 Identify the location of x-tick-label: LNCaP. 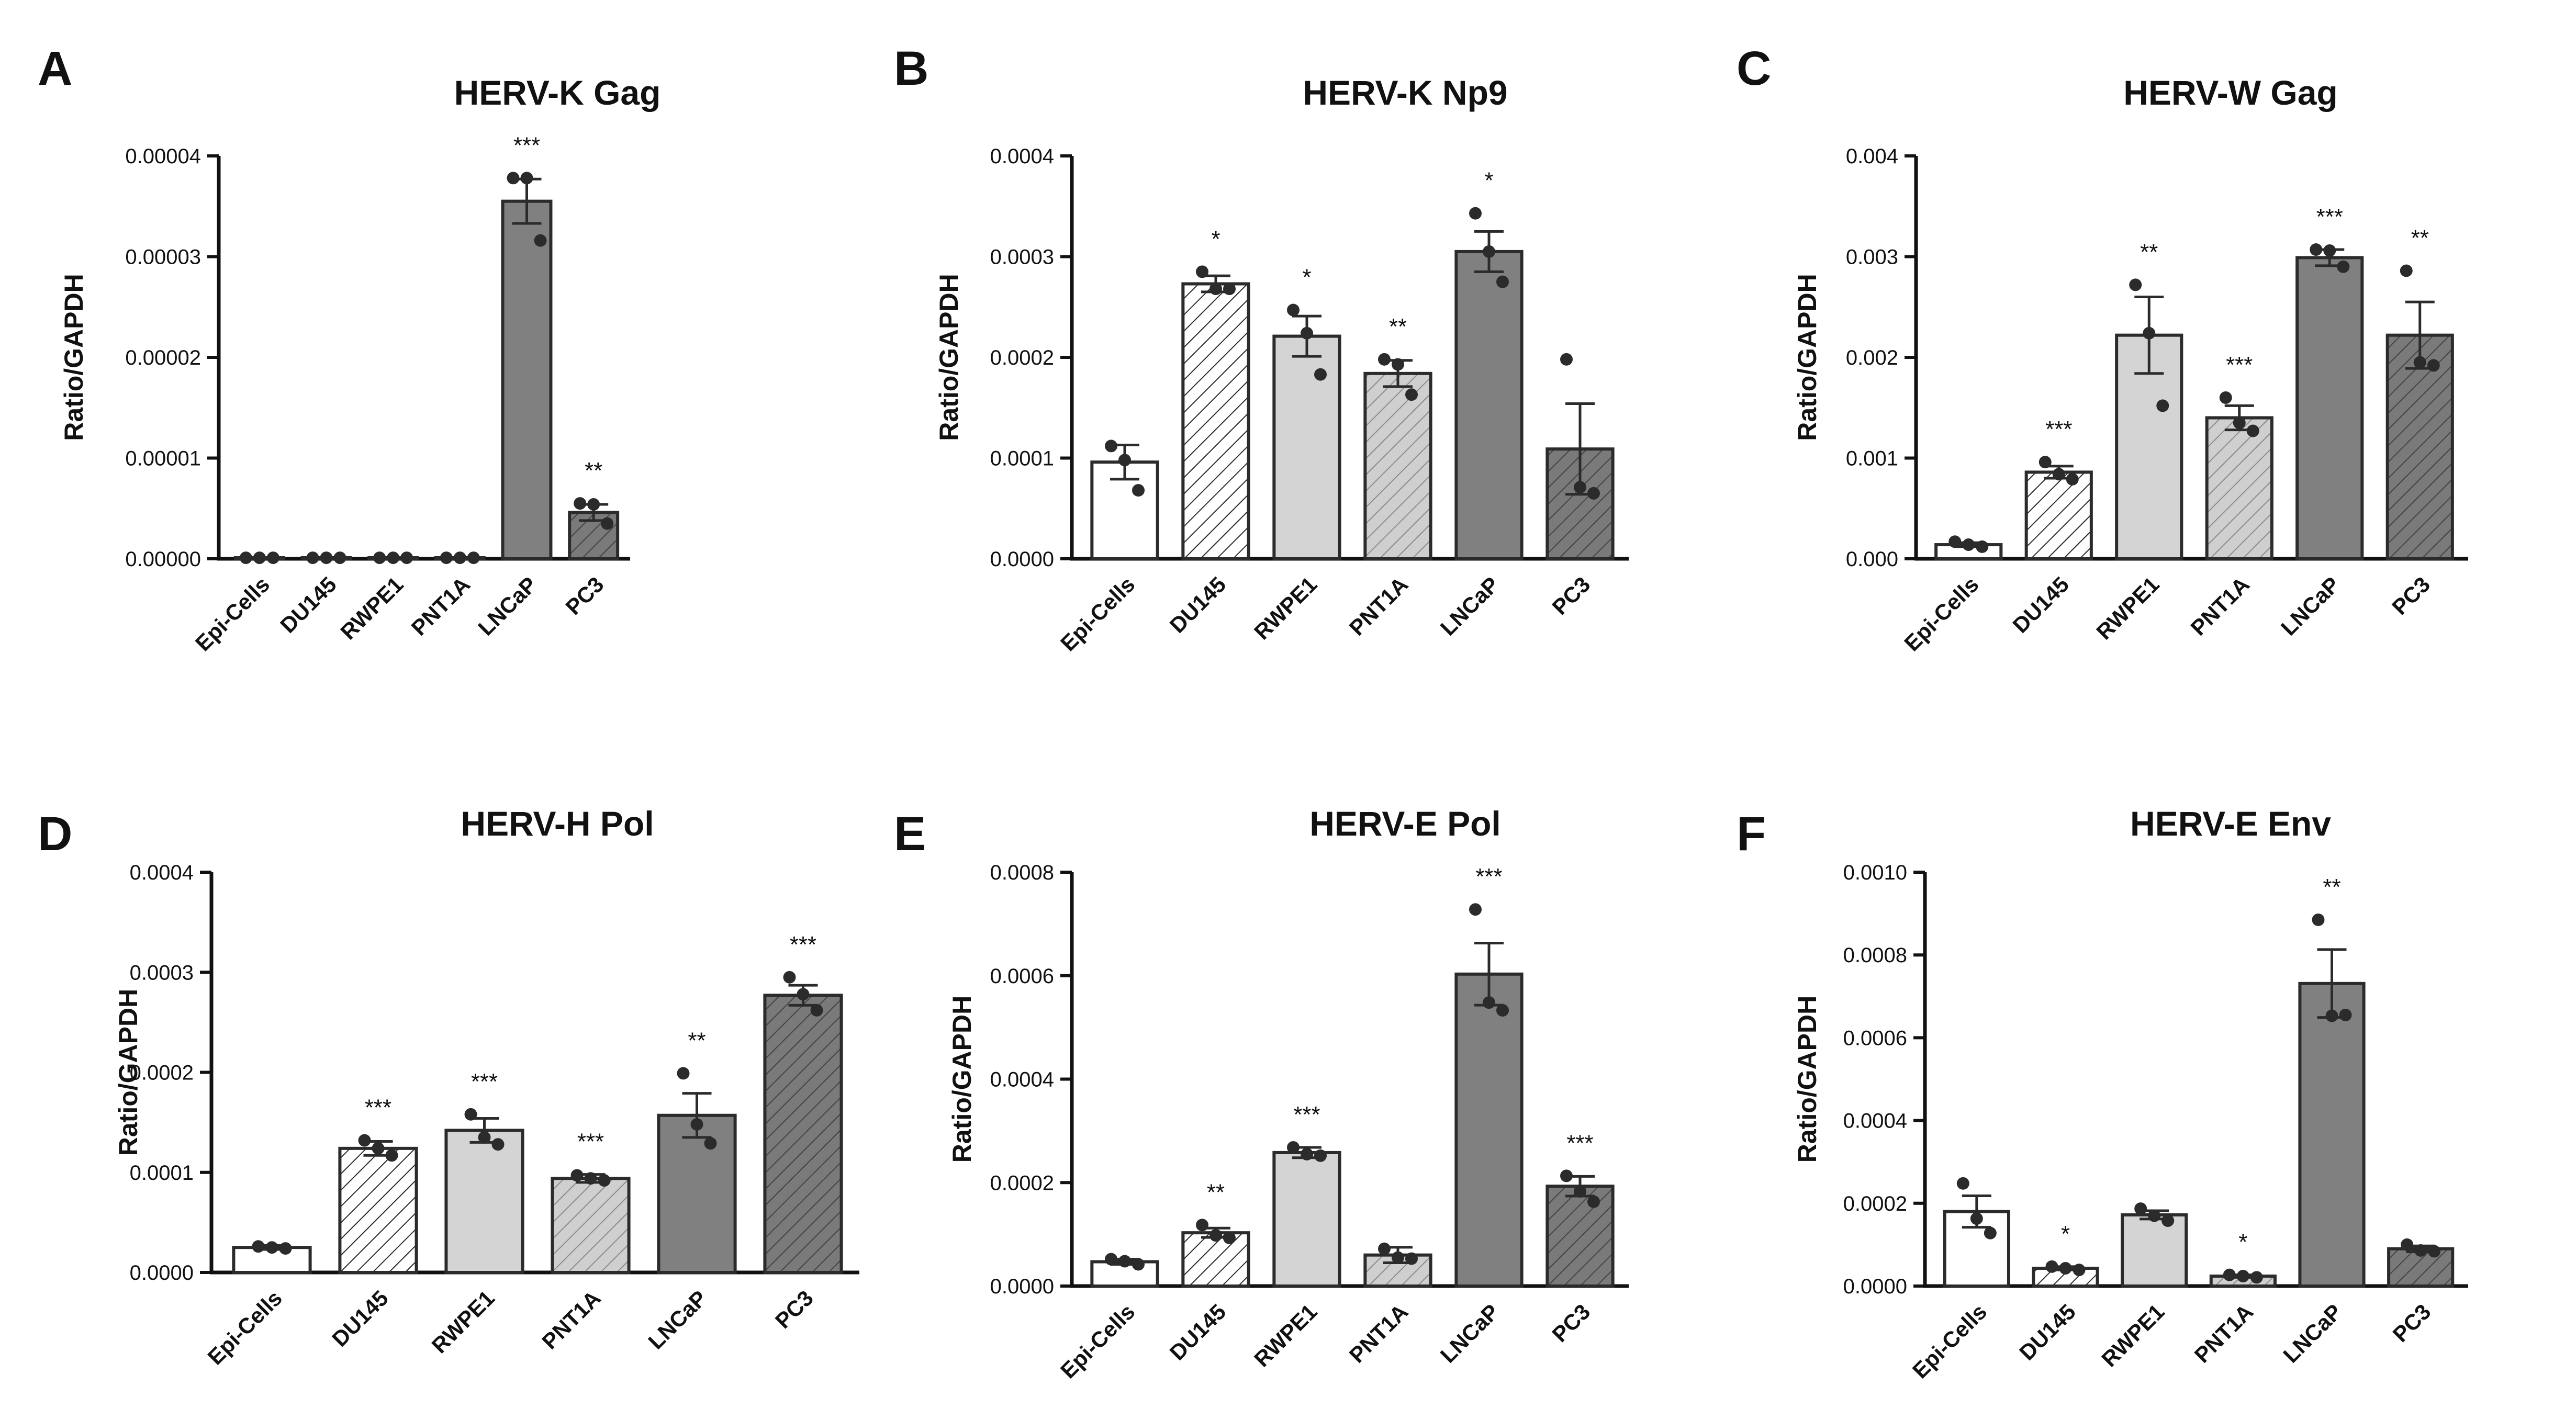
(507, 606).